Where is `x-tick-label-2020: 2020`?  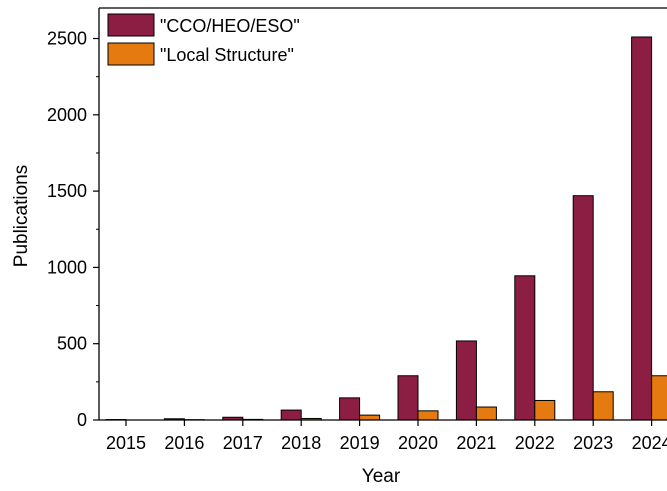 x-tick-label-2020: 2020 is located at coordinates (418, 443).